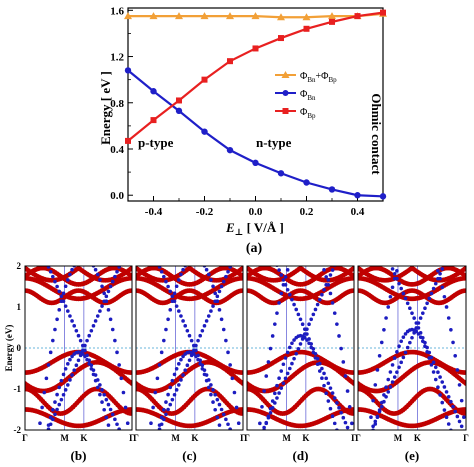  I want to click on annotation-p-type: p-type, so click(156, 142).